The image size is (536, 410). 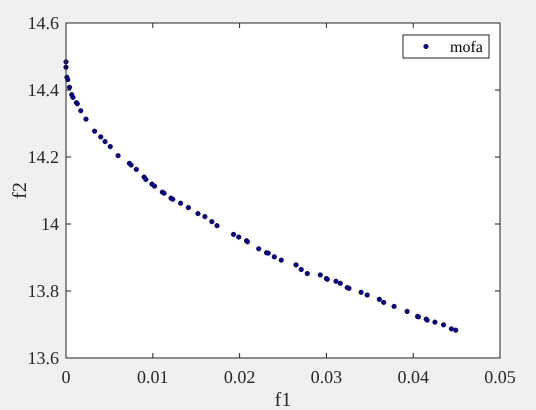 I want to click on y-tick-label: 14.2, so click(x=43, y=157).